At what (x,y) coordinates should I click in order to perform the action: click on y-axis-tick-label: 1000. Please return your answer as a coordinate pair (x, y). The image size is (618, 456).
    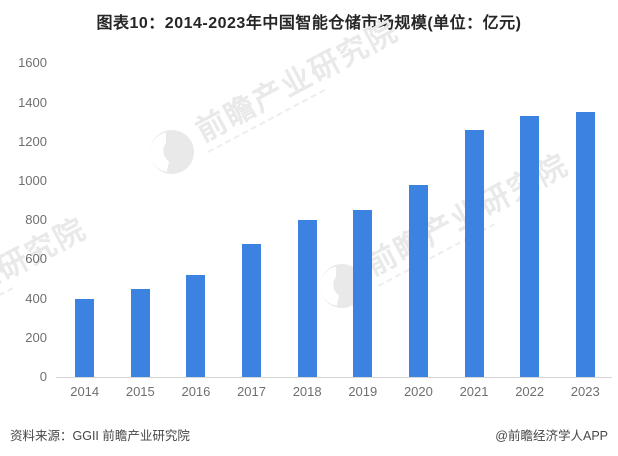
    Looking at the image, I should click on (32, 180).